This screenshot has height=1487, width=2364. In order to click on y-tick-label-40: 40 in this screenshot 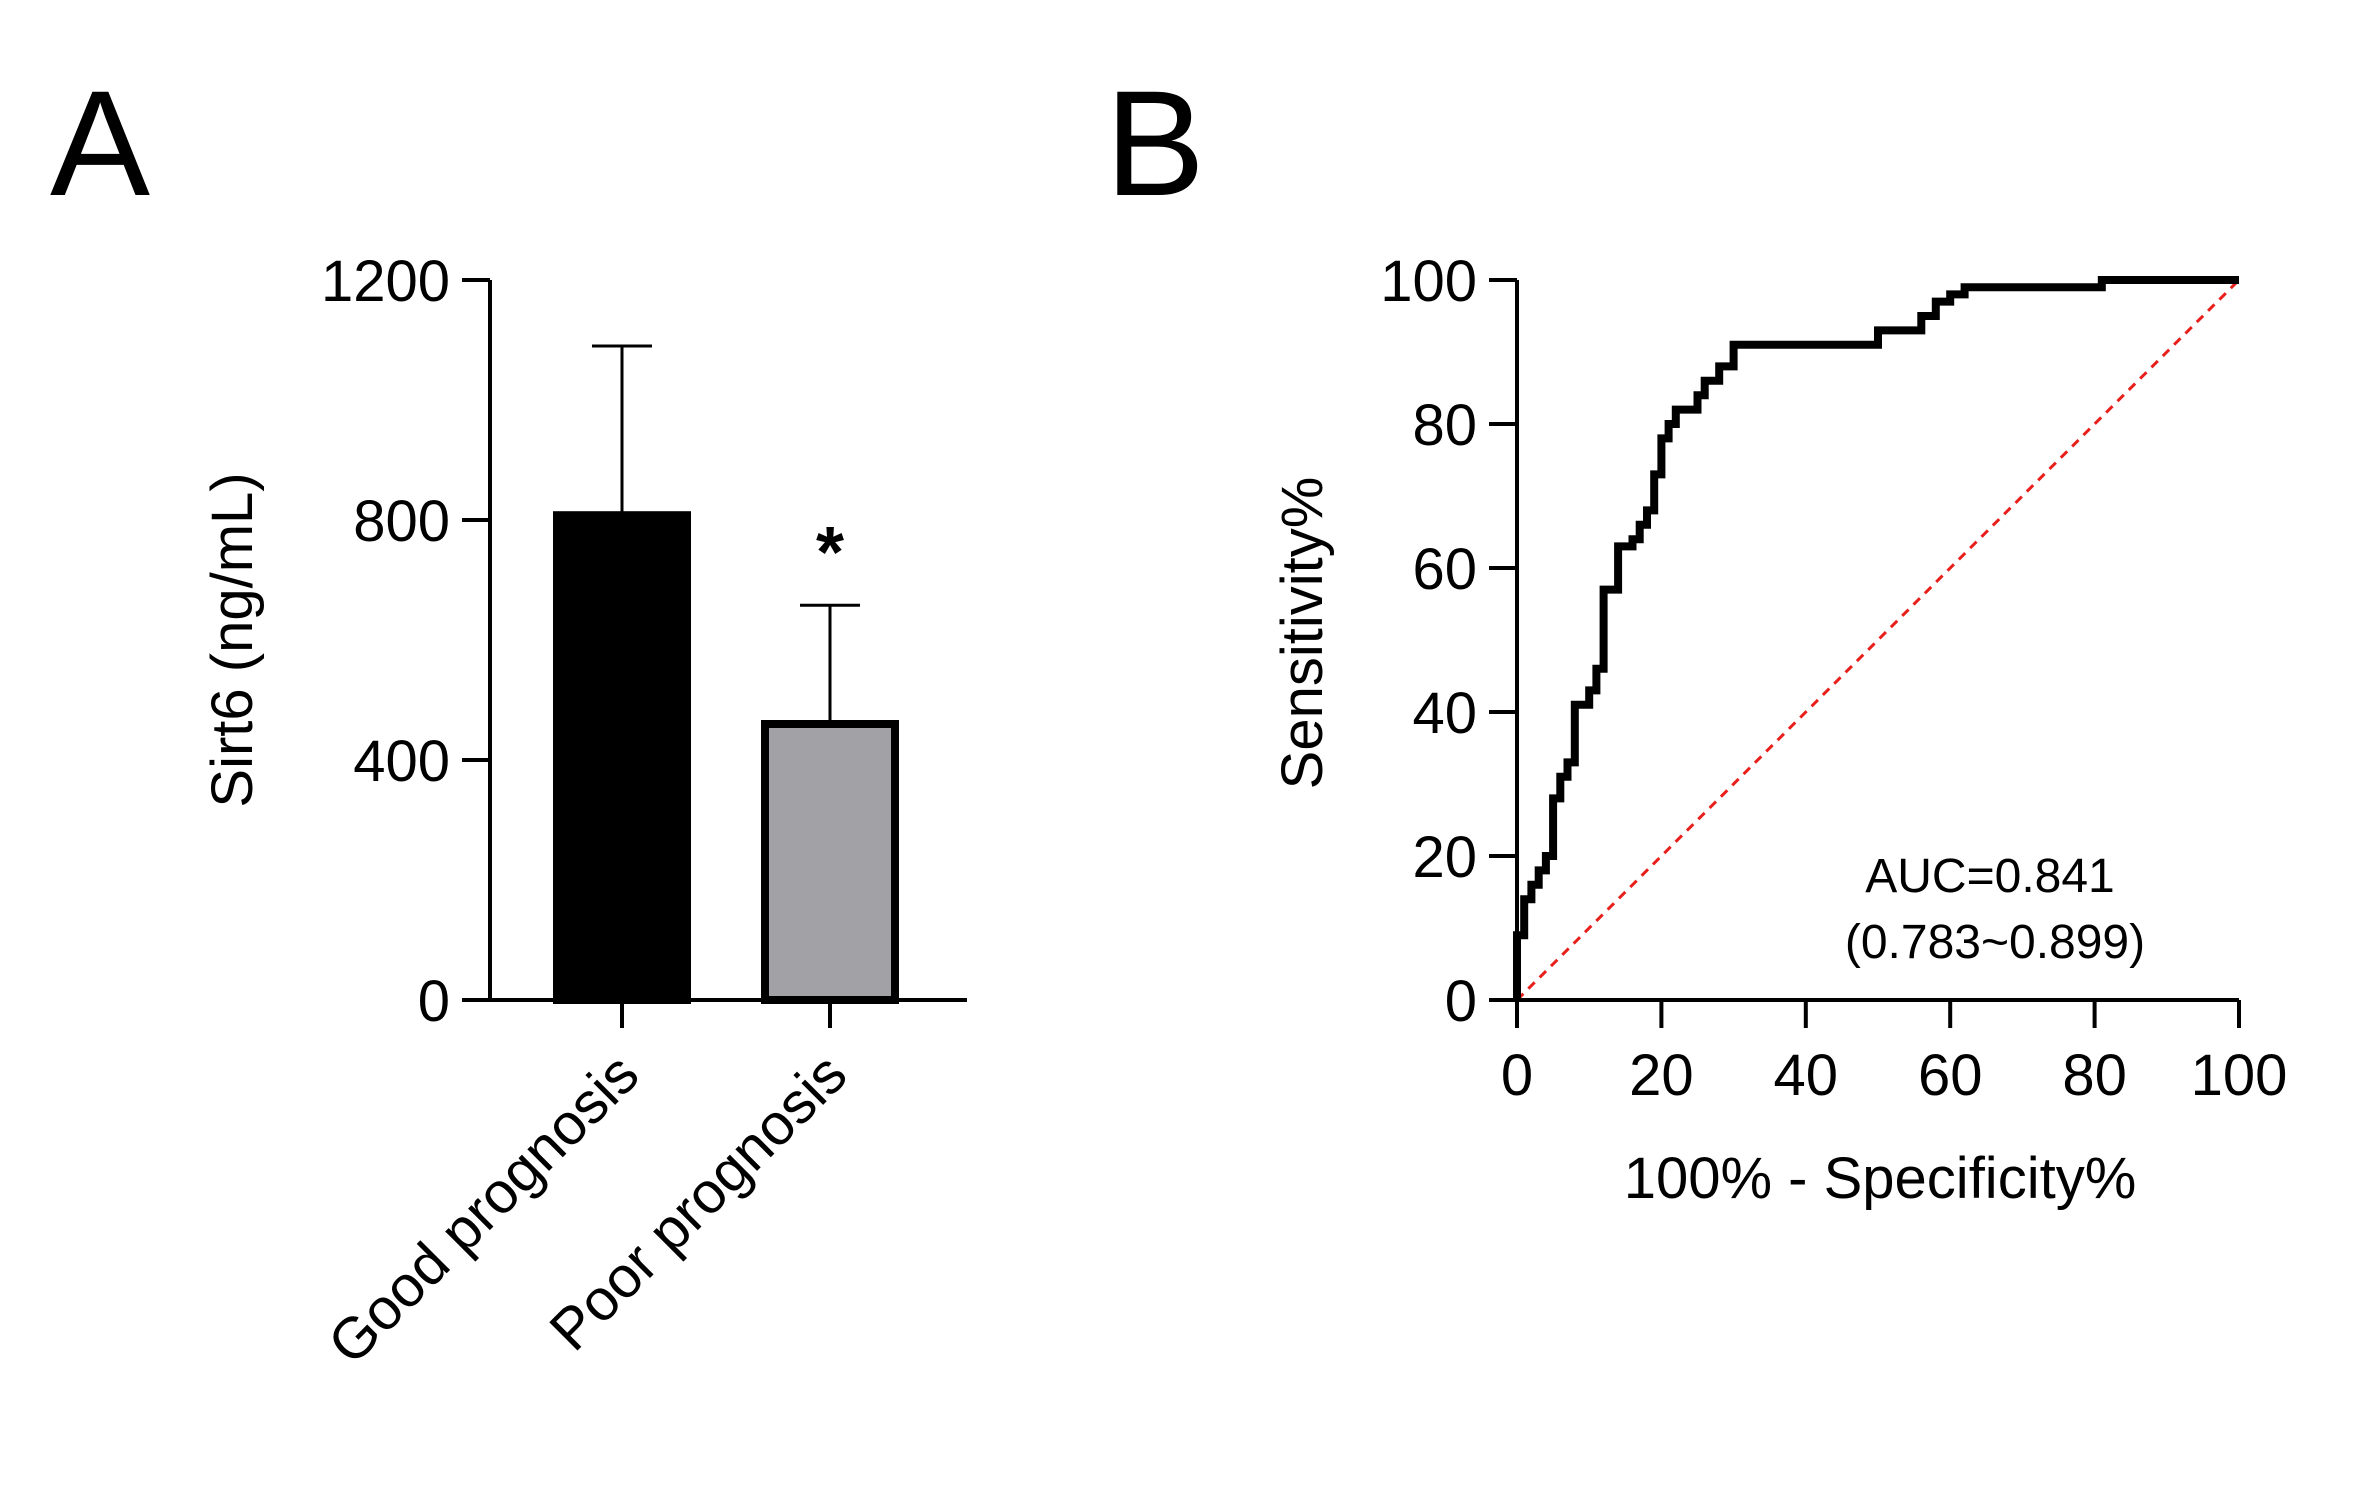, I will do `click(1444, 713)`.